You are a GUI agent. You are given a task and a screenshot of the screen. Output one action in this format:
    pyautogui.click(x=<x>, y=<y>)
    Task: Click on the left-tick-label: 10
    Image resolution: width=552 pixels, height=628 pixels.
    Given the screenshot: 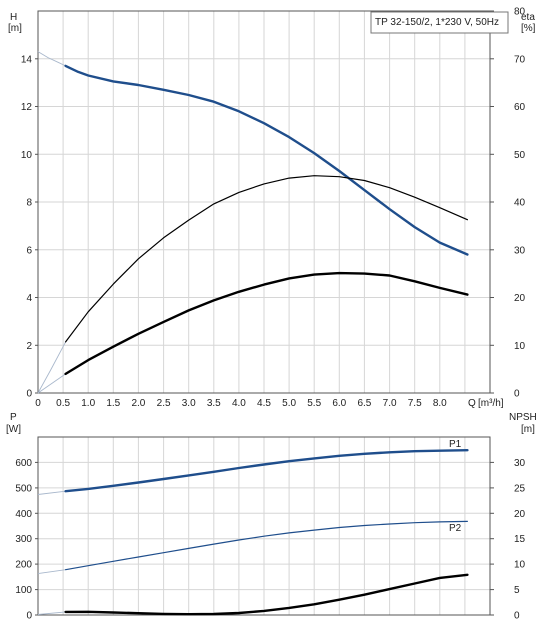 What is the action you would take?
    pyautogui.click(x=27, y=155)
    